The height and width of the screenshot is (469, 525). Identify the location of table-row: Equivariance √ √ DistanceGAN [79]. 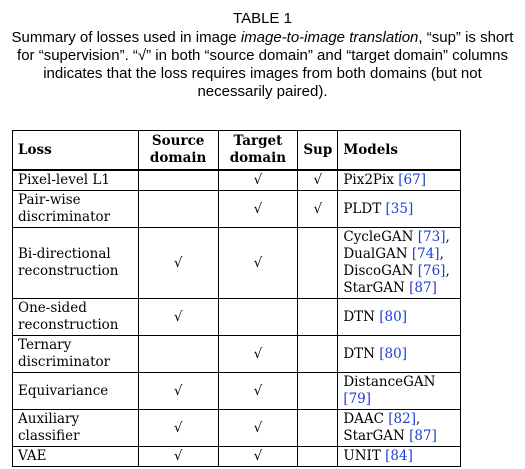
(236, 391).